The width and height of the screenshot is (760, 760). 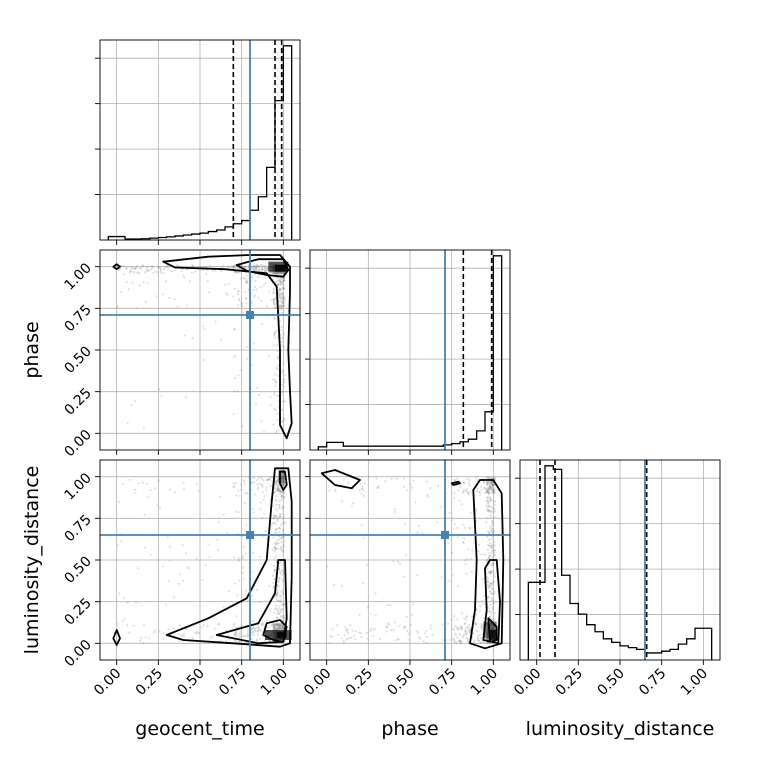 What do you see at coordinates (484, 682) in the screenshot?
I see `x-tick-label: 1.00` at bounding box center [484, 682].